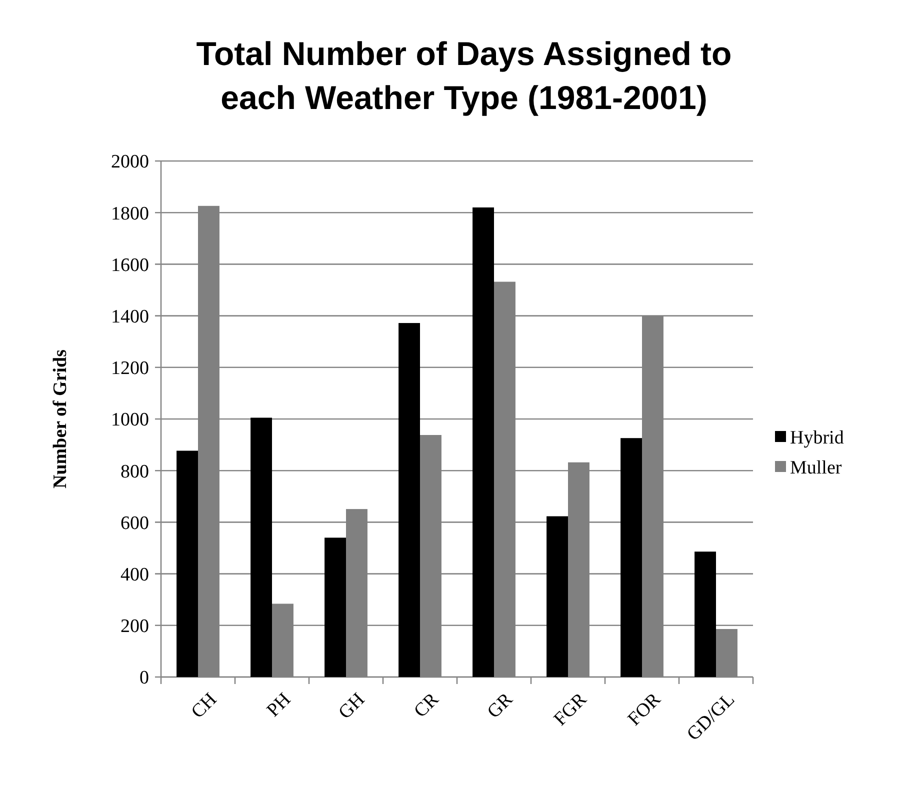 This screenshot has width=914, height=785. Describe the element at coordinates (352, 706) in the screenshot. I see `x-tick-label: GH` at that location.